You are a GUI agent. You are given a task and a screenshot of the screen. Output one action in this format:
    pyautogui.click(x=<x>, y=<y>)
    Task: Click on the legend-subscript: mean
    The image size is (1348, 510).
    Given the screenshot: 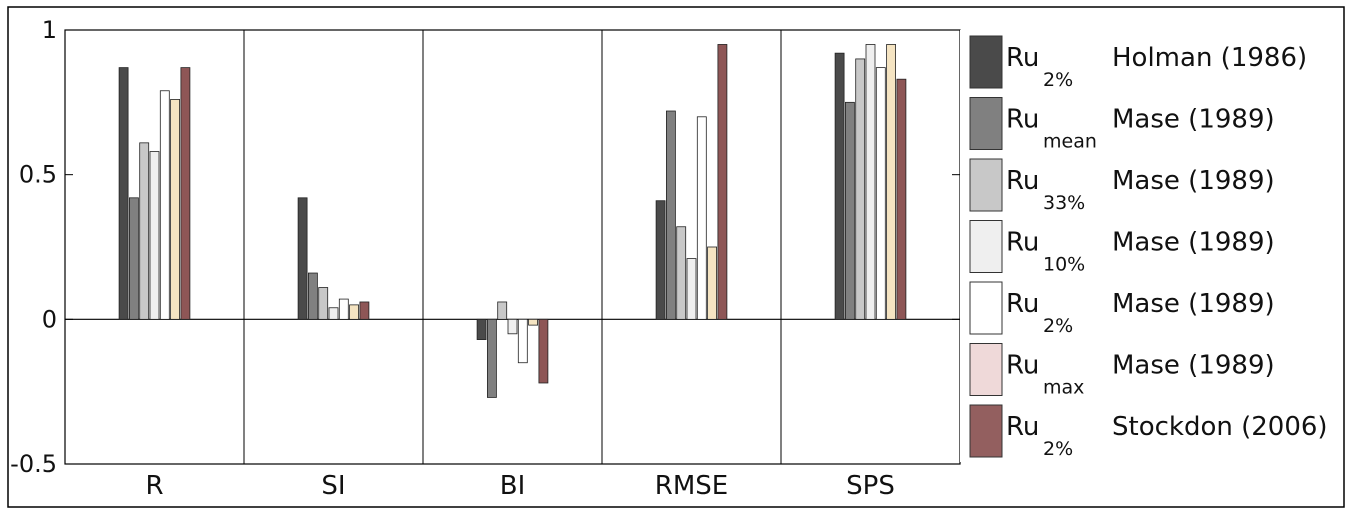 What is the action you would take?
    pyautogui.click(x=1070, y=142)
    